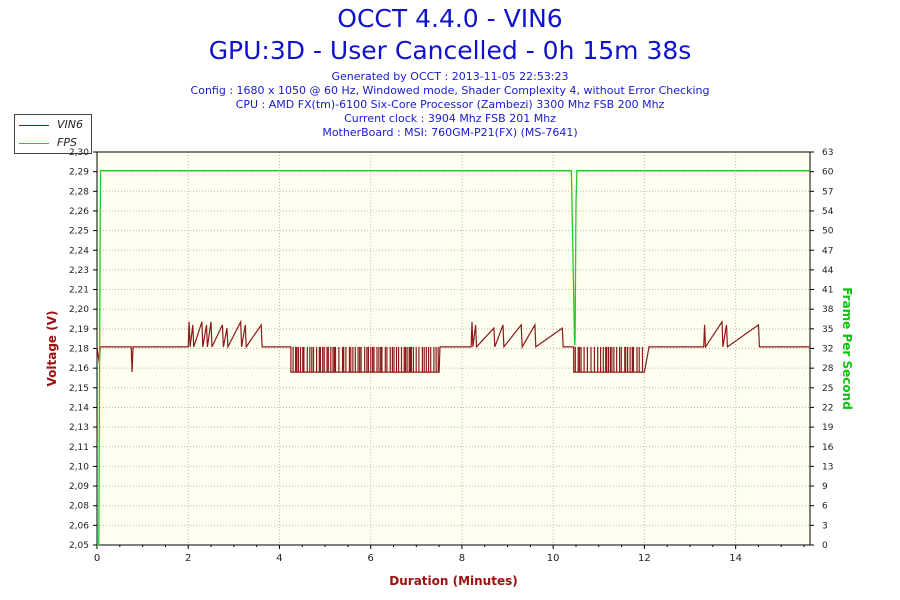 This screenshot has height=600, width=900. I want to click on x-axis-title: Duration (Minutes), so click(453, 581).